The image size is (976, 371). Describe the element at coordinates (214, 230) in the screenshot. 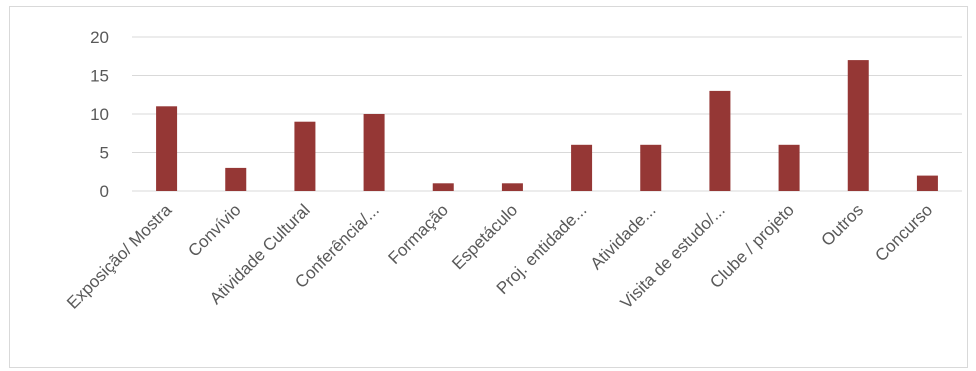

I see `x-tick-label: Convívio` at that location.